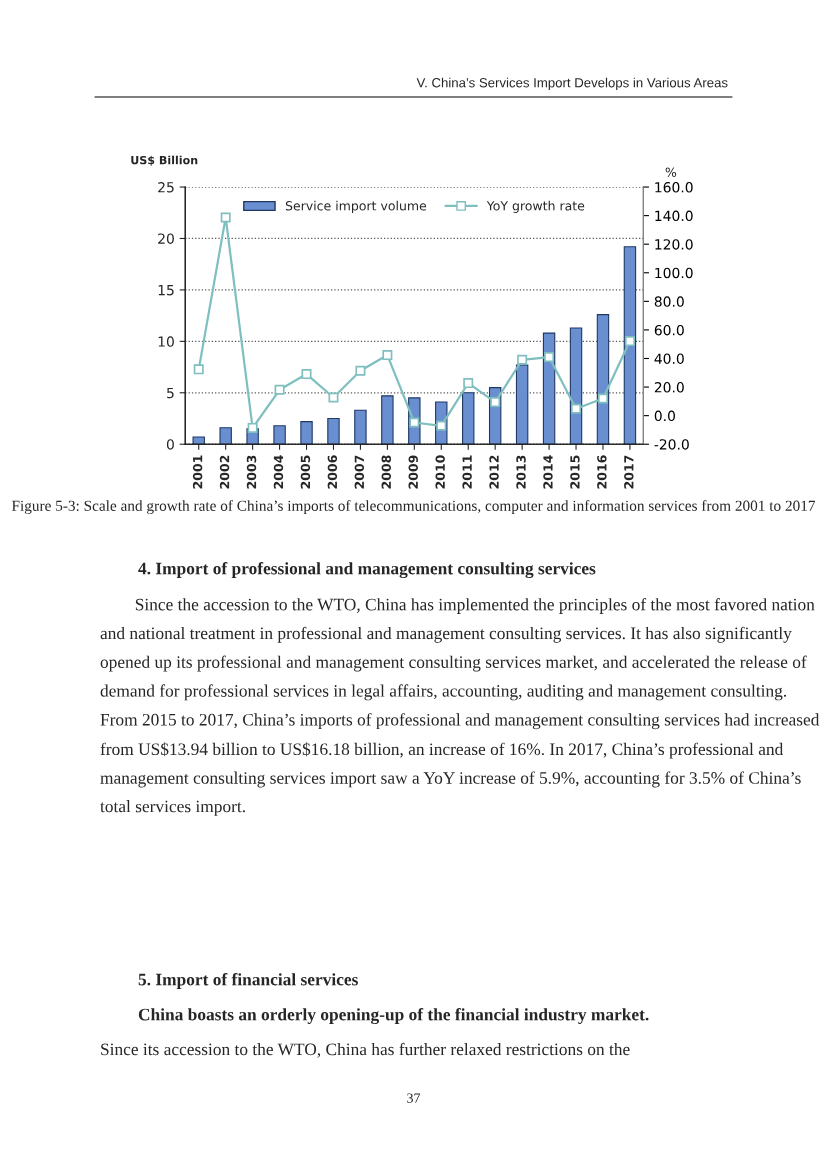 Image resolution: width=827 pixels, height=1169 pixels. What do you see at coordinates (414, 1098) in the screenshot?
I see `text: 37` at bounding box center [414, 1098].